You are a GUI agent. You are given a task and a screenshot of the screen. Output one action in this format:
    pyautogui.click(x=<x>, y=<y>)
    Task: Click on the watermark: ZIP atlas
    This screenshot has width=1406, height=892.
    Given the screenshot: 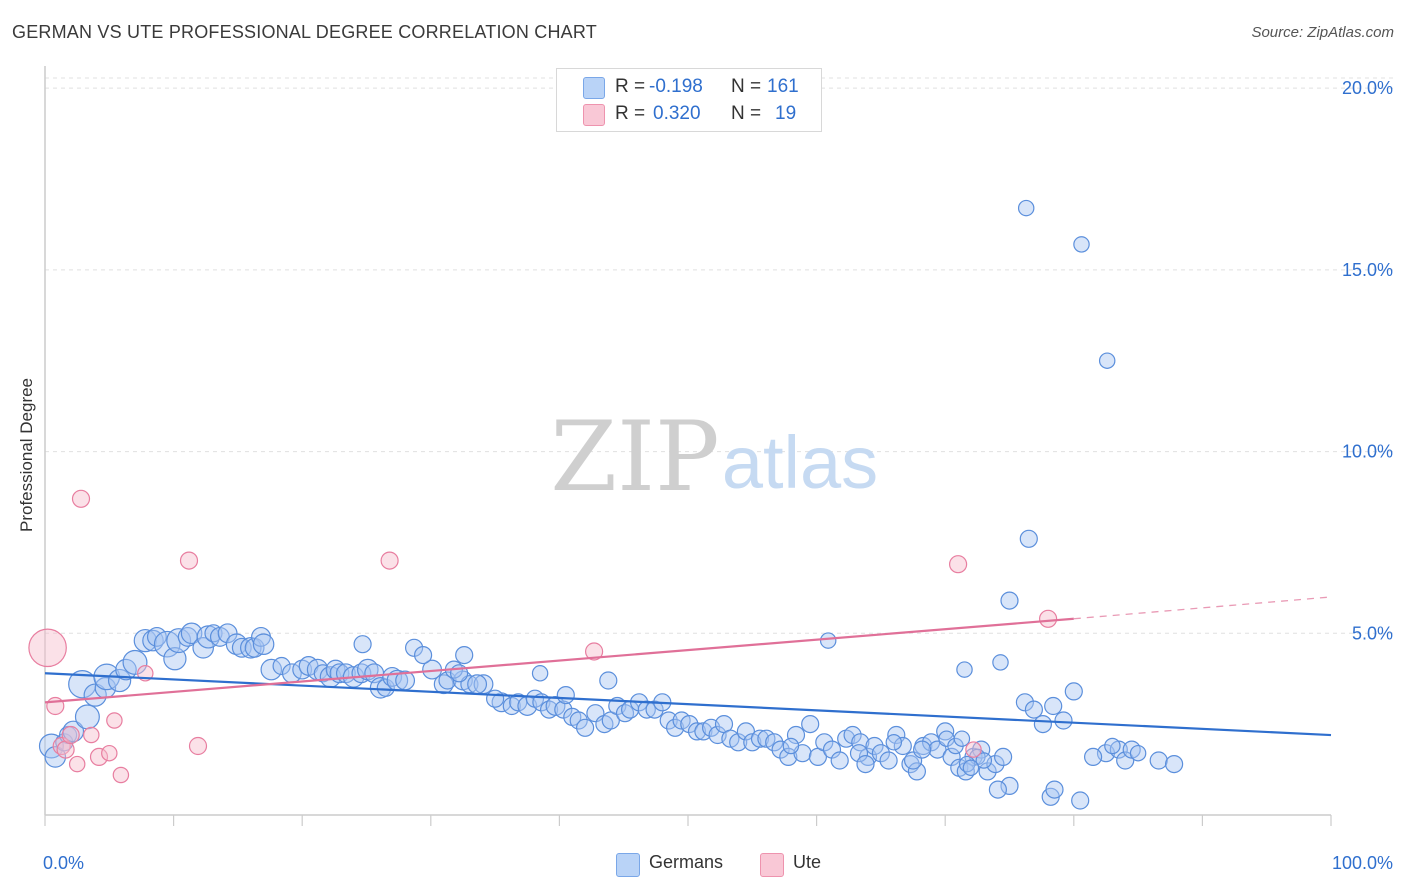 What is the action you would take?
    pyautogui.click(x=714, y=457)
    